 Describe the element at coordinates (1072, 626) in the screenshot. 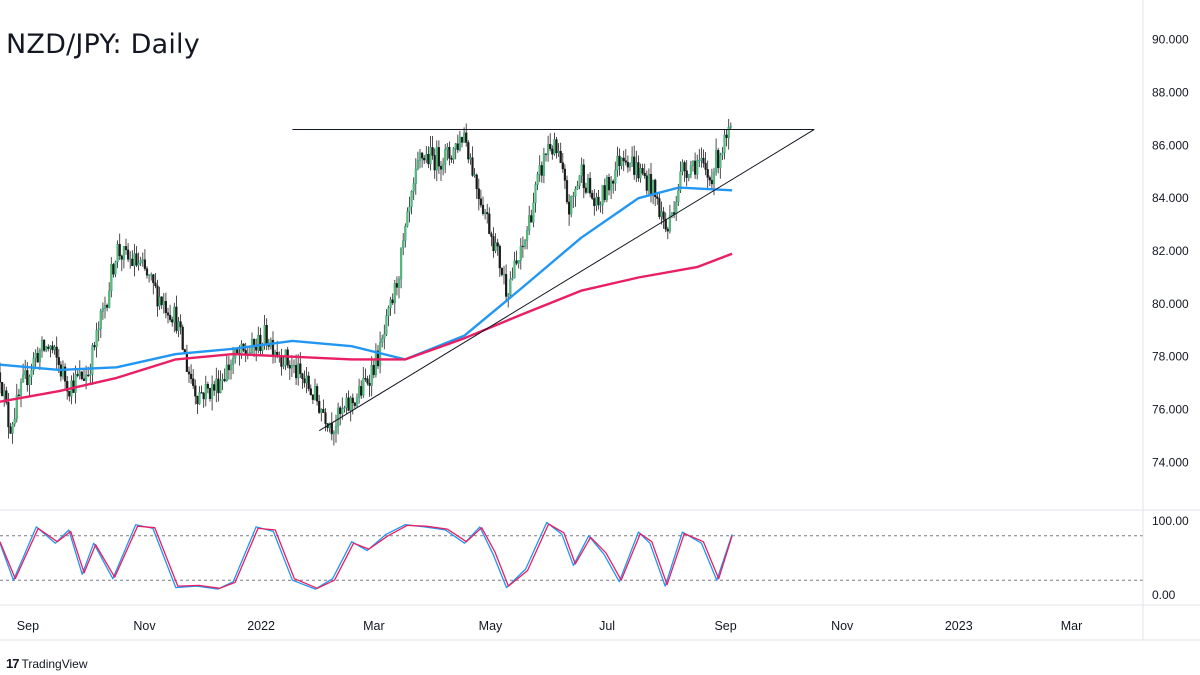

I see `x-axis-tick-label: Mar` at that location.